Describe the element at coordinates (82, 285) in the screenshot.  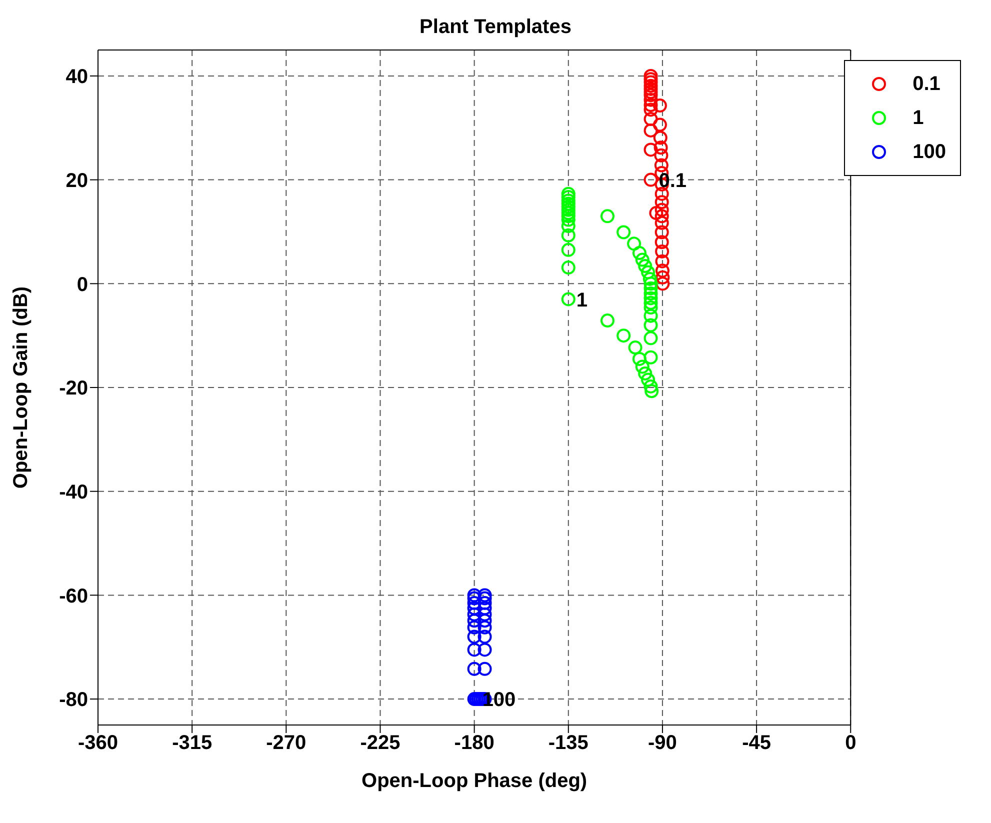
I see `y-tick-label: 0` at that location.